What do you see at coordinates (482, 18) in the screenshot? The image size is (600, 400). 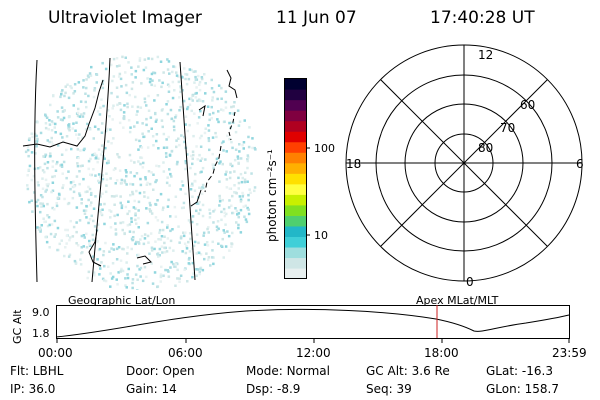 I see `time-label: 17:40:28 UT` at bounding box center [482, 18].